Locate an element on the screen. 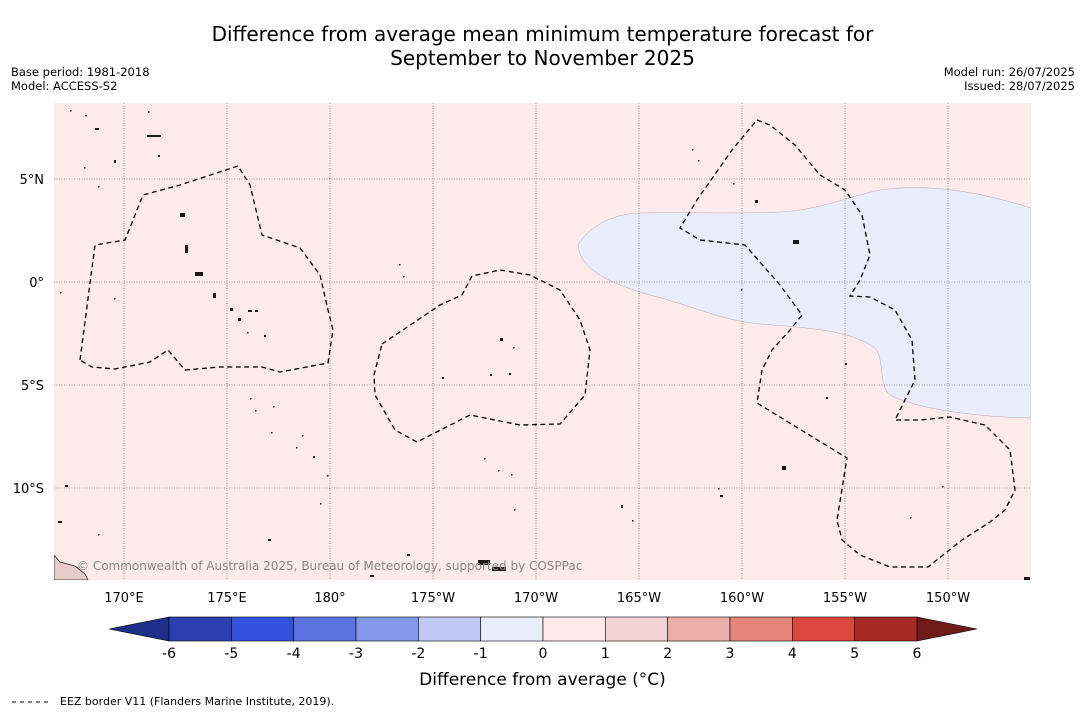  latitude-labels: 5°N 0° 5°S 10°S is located at coordinates (28, 335).